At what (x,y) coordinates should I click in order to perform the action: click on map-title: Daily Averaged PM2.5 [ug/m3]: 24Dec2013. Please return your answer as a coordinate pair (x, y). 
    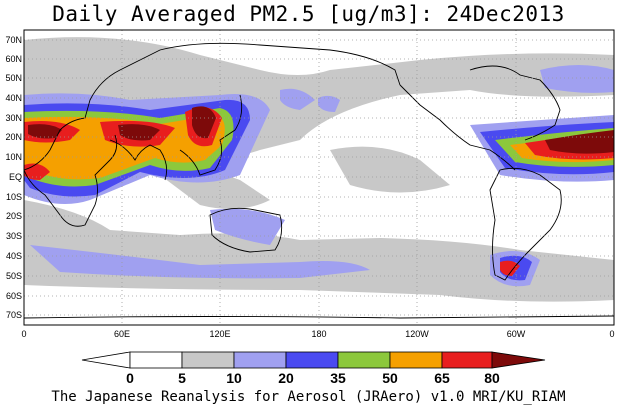
    Looking at the image, I should click on (308, 14).